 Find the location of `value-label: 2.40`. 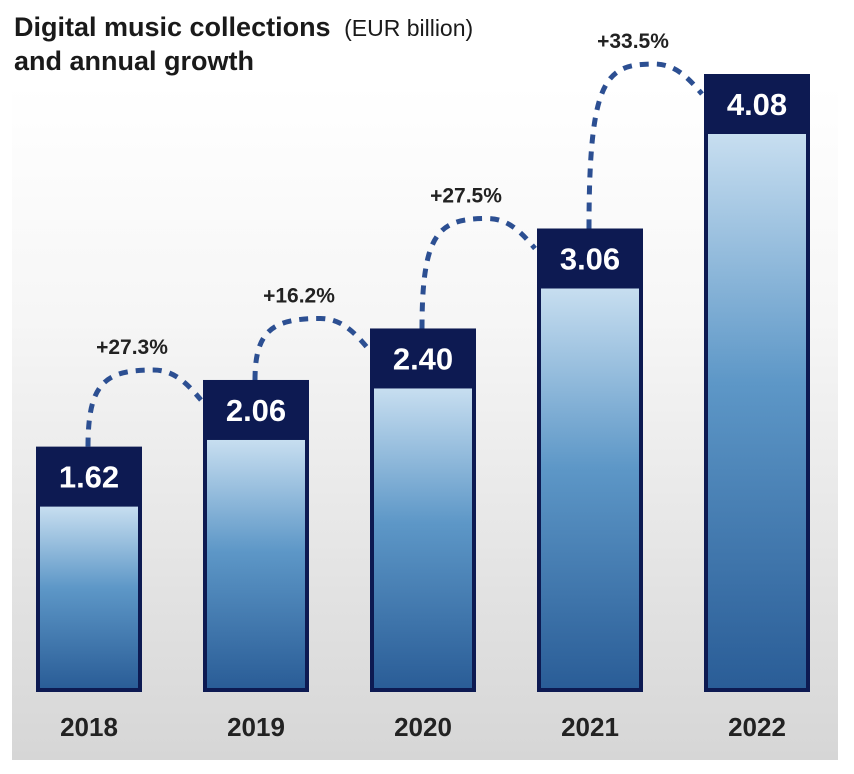

value-label: 2.40 is located at coordinates (423, 358).